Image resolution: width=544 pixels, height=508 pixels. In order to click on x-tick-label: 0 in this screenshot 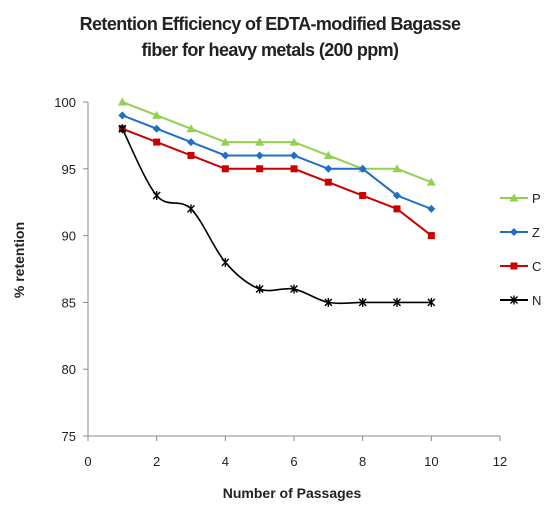, I will do `click(87, 461)`.